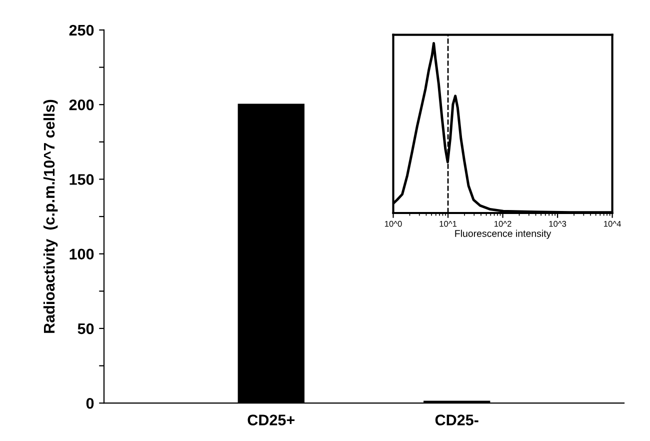 The height and width of the screenshot is (441, 650). I want to click on y-tick-label: 150, so click(82, 179).